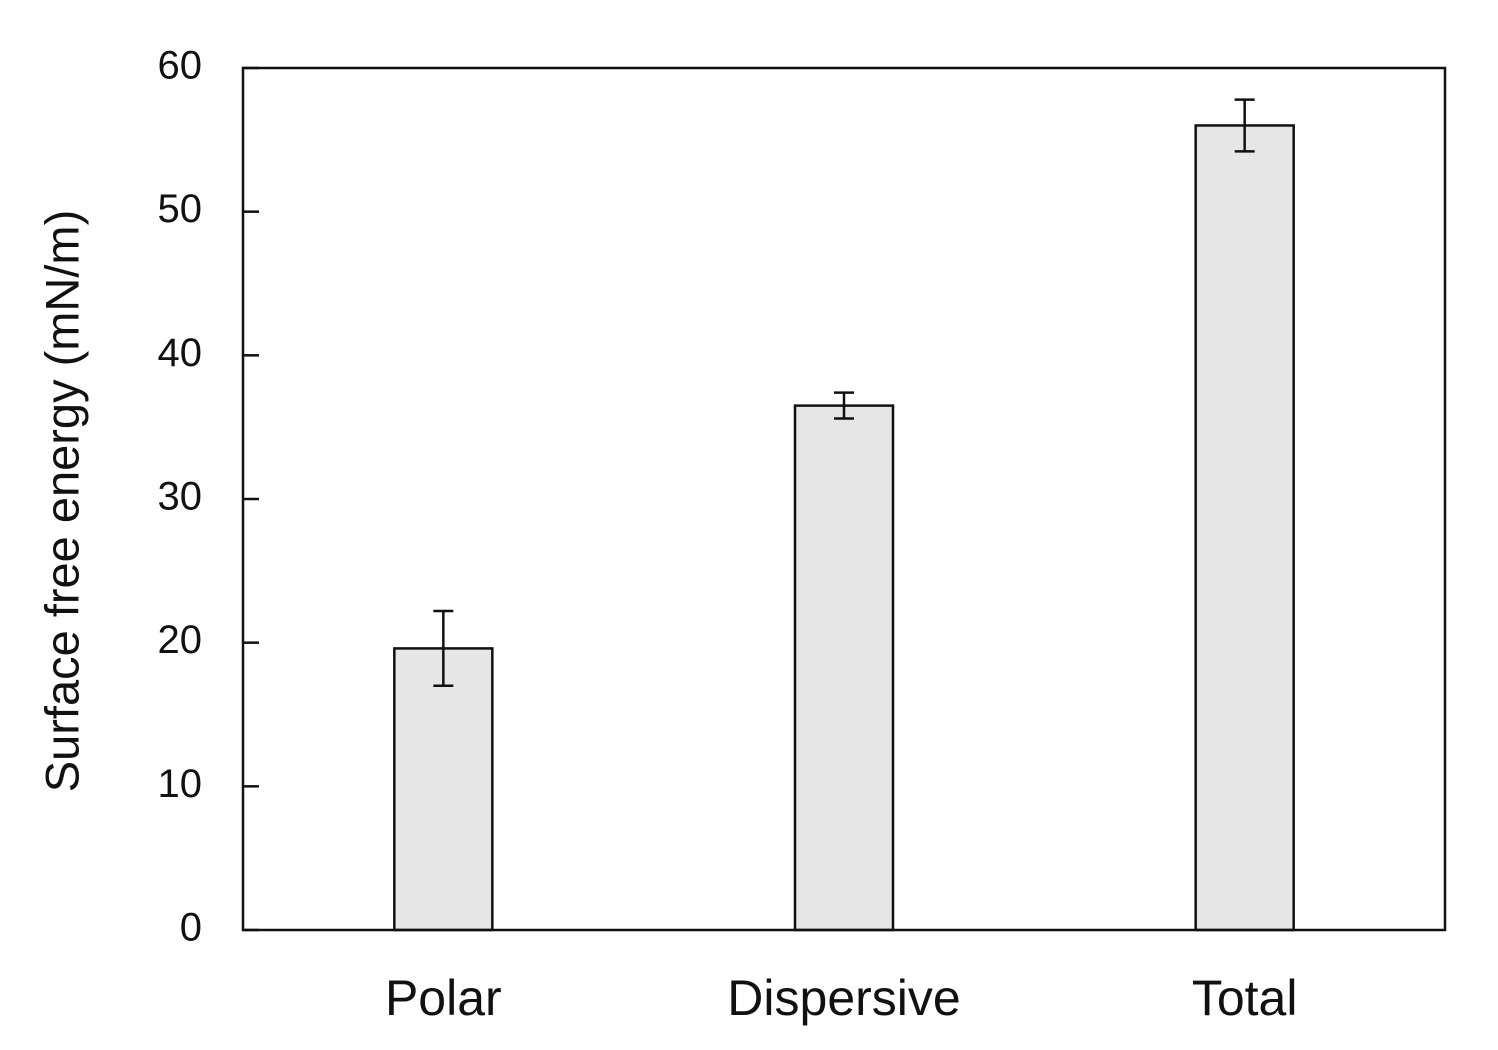 The image size is (1498, 1050). I want to click on y-tick-label: 10, so click(180, 784).